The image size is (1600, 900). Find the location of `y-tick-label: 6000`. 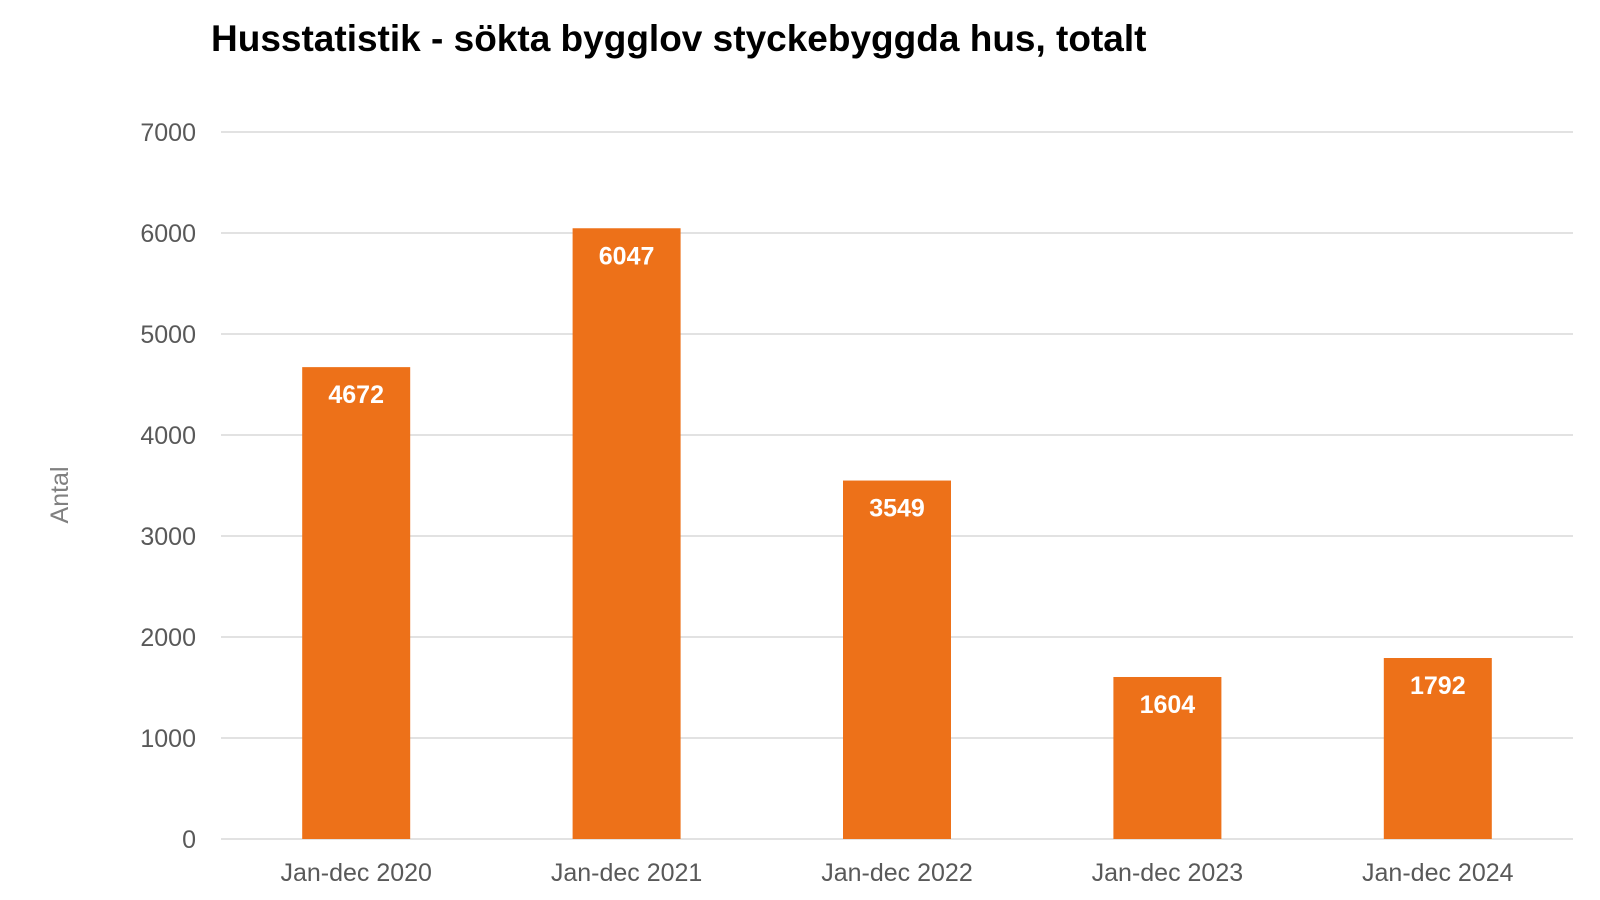

y-tick-label: 6000 is located at coordinates (168, 234).